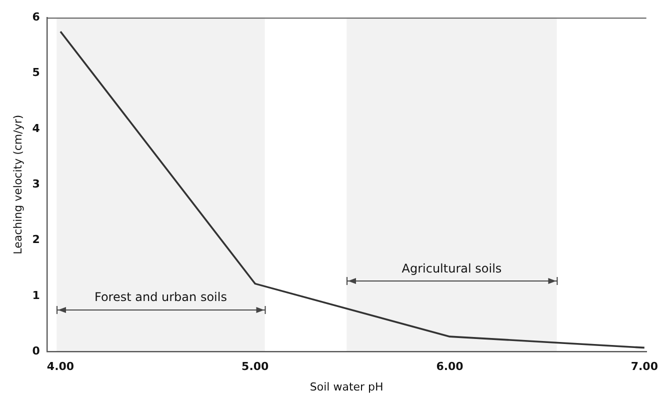  What do you see at coordinates (36, 183) in the screenshot?
I see `y-tick-label: 3` at bounding box center [36, 183].